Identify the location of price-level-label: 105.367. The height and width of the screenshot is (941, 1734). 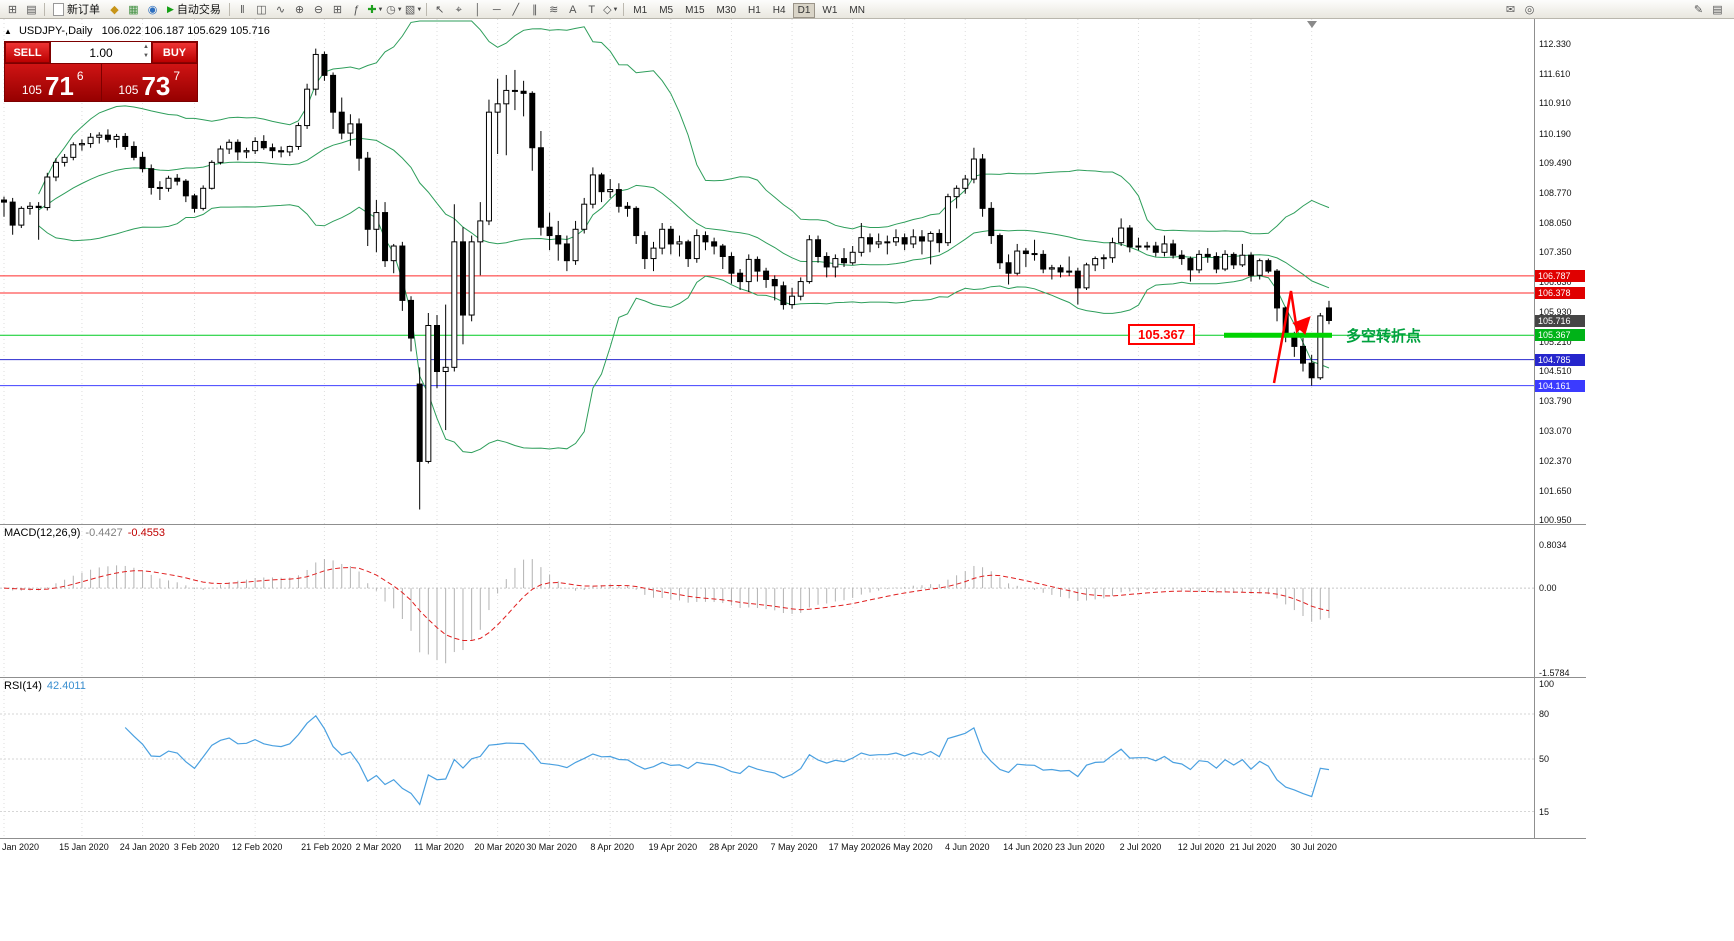
(1161, 335).